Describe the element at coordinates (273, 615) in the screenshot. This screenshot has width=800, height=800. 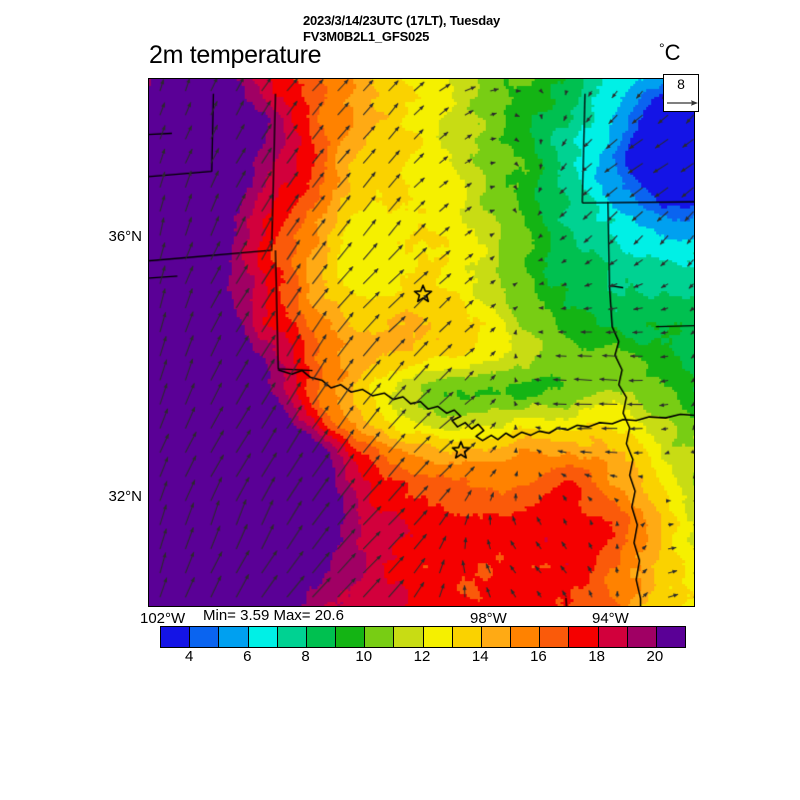
I see `minmax-annotation: Min= 3.59 Max= 20.6` at that location.